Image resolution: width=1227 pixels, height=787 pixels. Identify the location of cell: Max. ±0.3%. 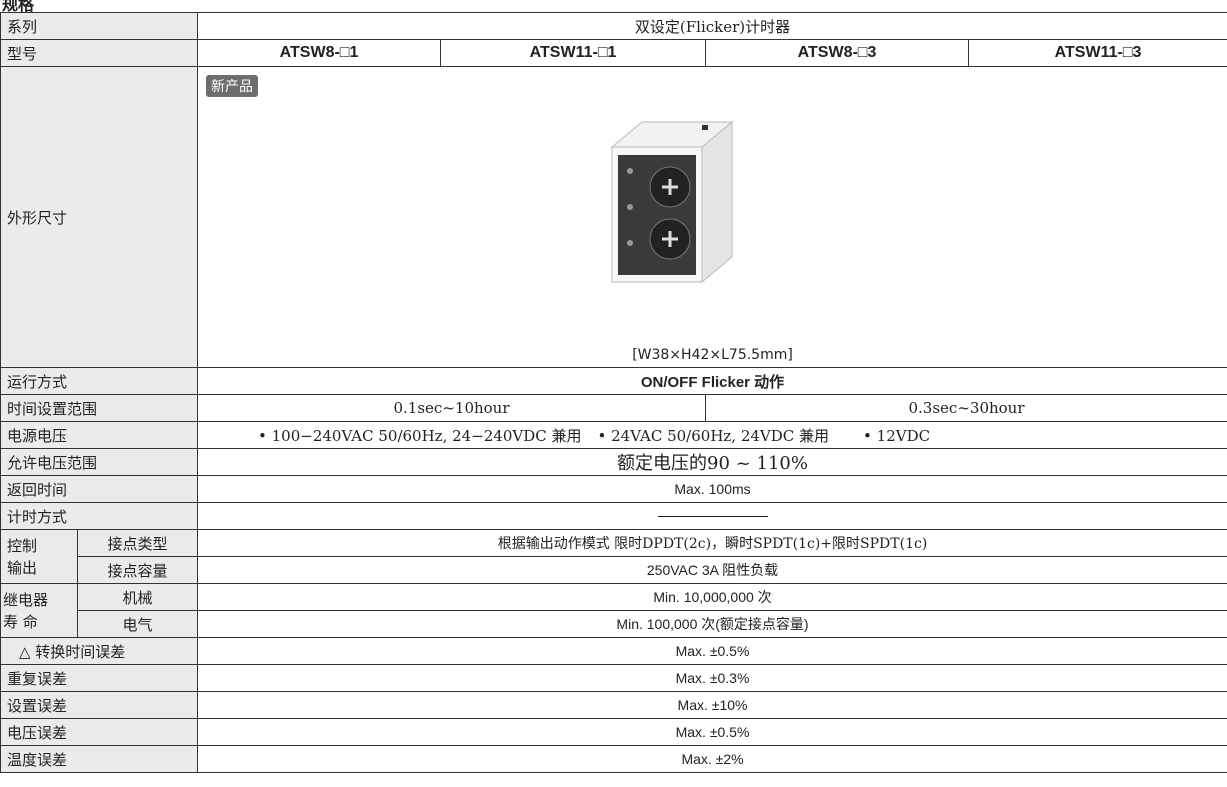
(712, 678).